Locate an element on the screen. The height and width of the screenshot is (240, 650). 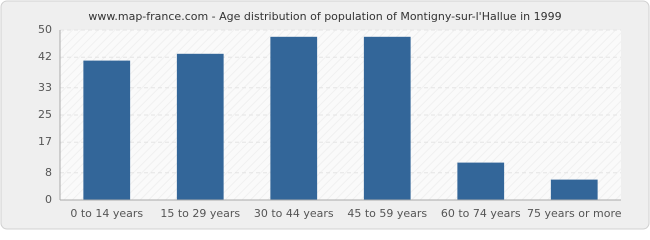
y-tick-label: 50 is located at coordinates (45, 29).